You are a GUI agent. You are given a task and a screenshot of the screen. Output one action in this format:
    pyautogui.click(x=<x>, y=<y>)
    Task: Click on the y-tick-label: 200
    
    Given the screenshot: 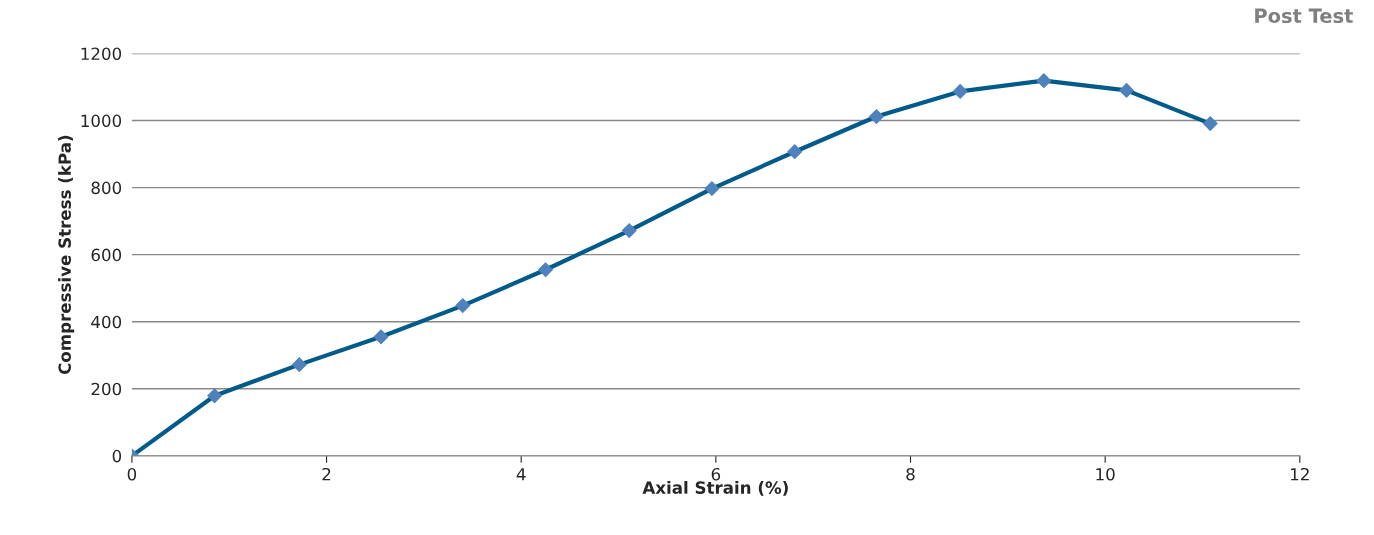 What is the action you would take?
    pyautogui.click(x=106, y=389)
    